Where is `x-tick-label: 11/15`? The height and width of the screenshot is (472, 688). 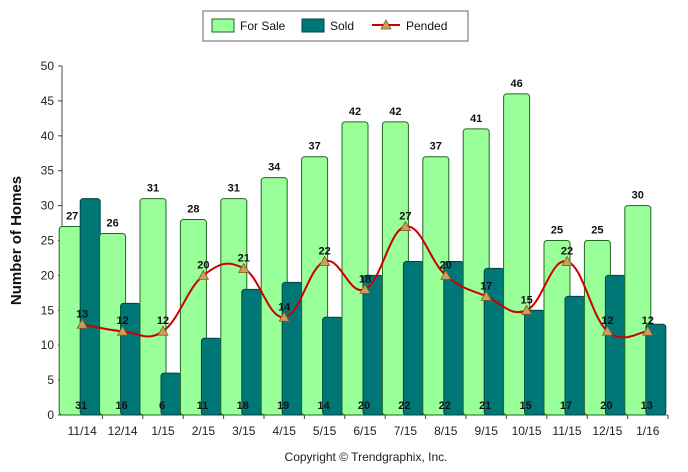
x-tick-label: 11/15 is located at coordinates (566, 431).